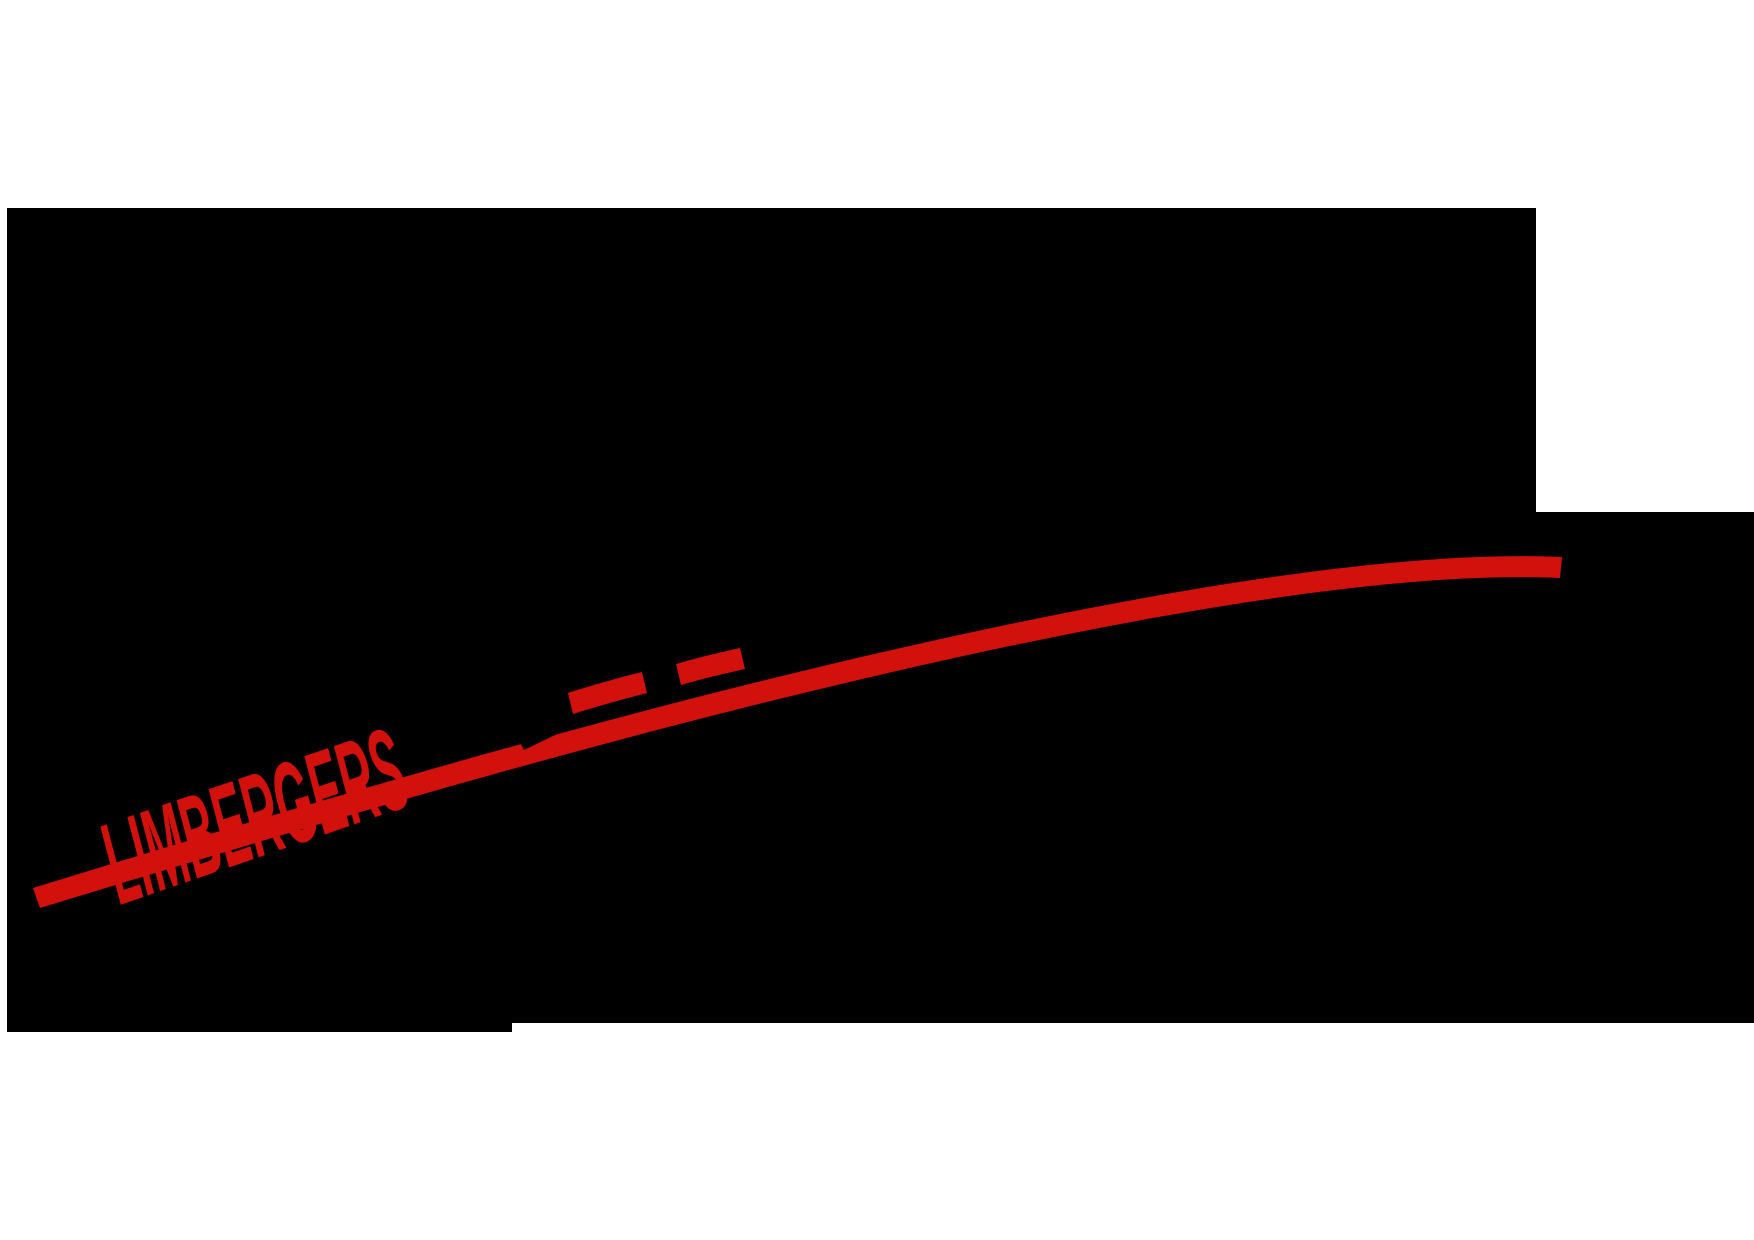 Image resolution: width=1754 pixels, height=1240 pixels. I want to click on red-dashed-segments, so click(656, 681).